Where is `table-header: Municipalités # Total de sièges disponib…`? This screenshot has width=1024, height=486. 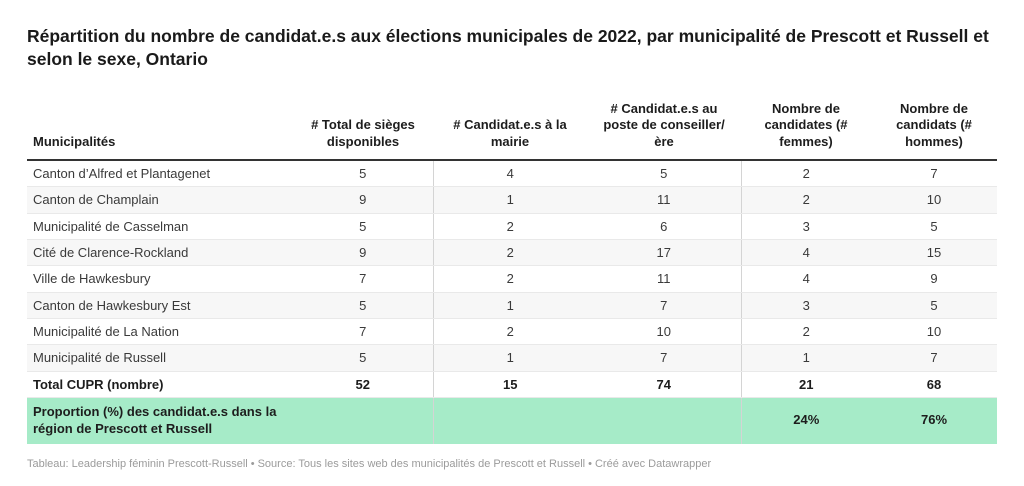
table-header: Municipalités # Total de sièges disponib… is located at coordinates (512, 131).